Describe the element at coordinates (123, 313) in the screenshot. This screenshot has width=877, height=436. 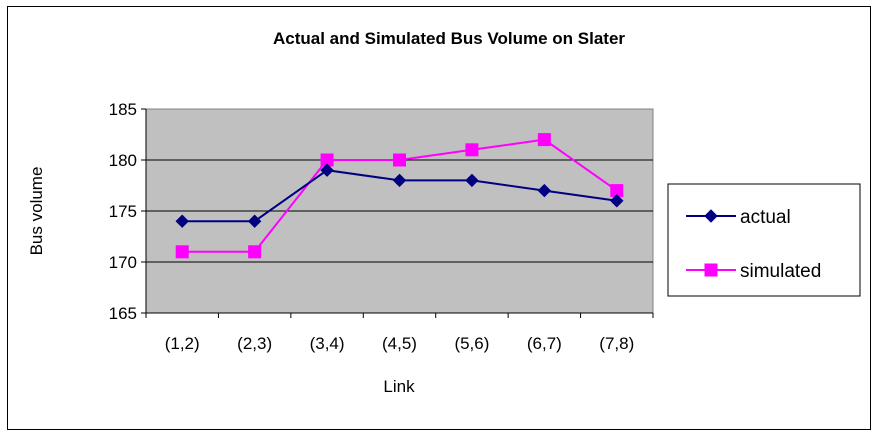
I see `y-tick-label: 165` at that location.